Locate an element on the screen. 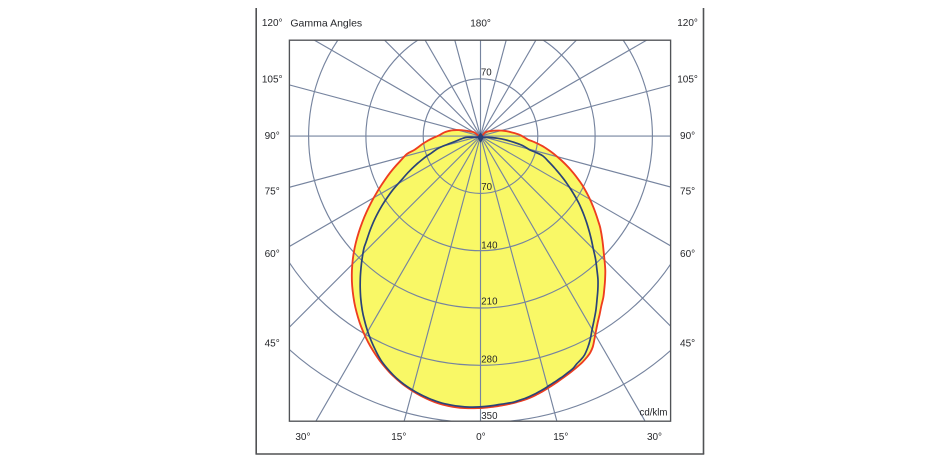 The width and height of the screenshot is (945, 472). svg-text: 280 is located at coordinates (489, 359).